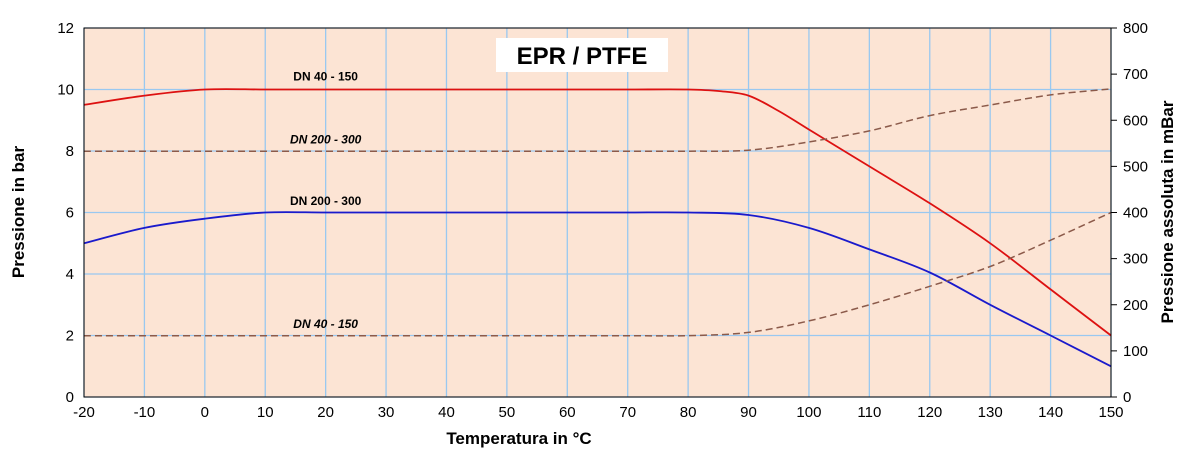  Describe the element at coordinates (929, 412) in the screenshot. I see `x-tick-label: 120` at that location.